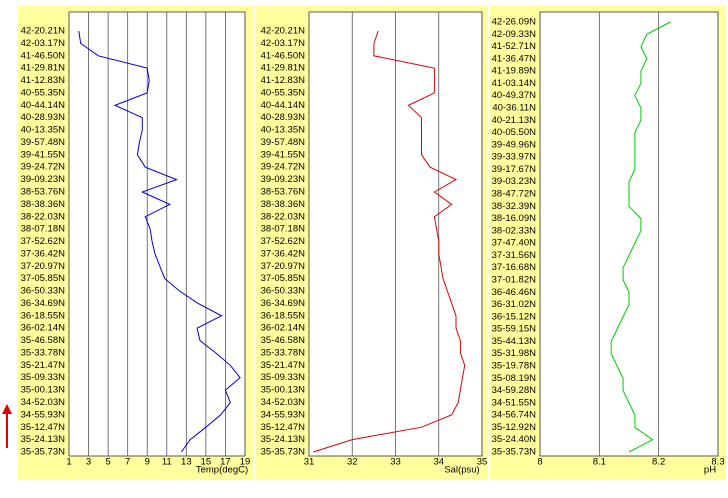 The height and width of the screenshot is (498, 728). I want to click on y-tick-label: 40-21.13N, so click(514, 120).